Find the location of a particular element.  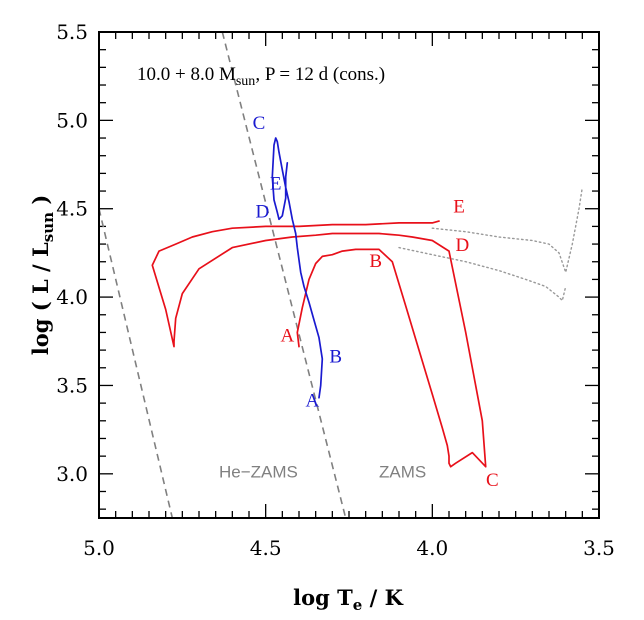

y-tick-label: 4.5 is located at coordinates (72, 209).